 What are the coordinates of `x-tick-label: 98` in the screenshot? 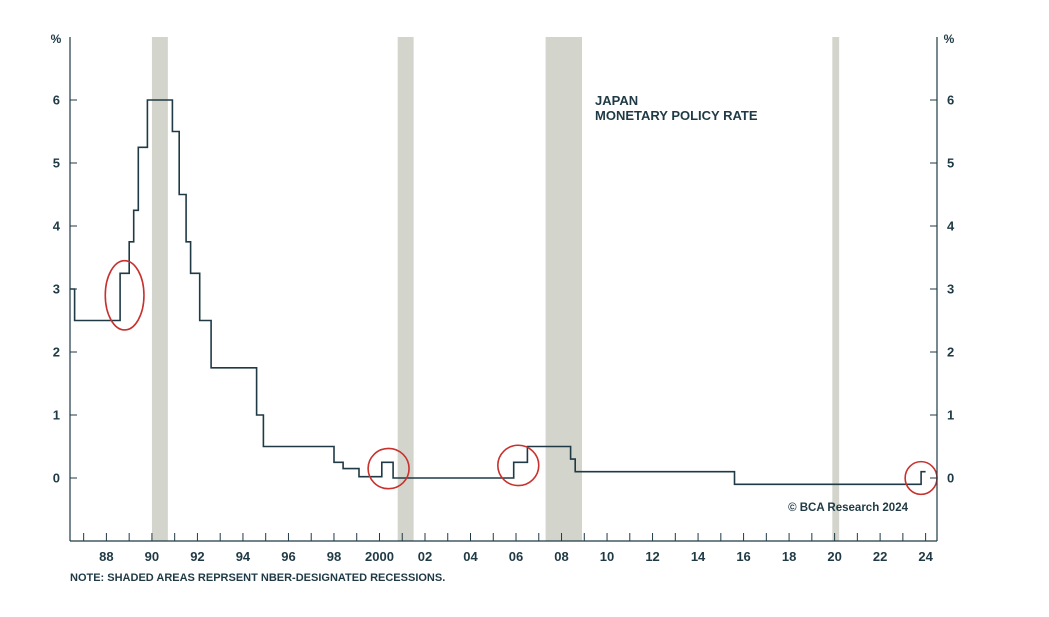 It's located at (334, 556).